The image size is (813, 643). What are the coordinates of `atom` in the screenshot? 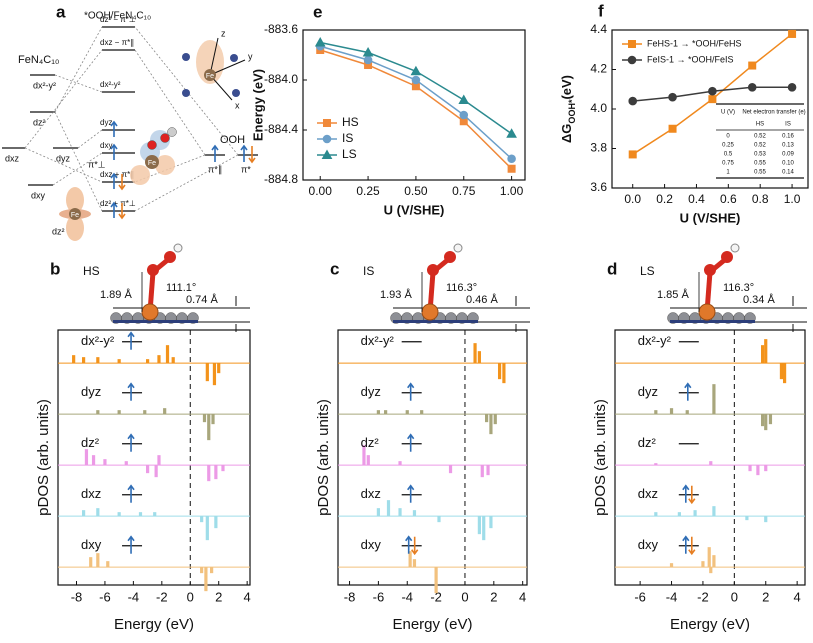 It's located at (172, 132).